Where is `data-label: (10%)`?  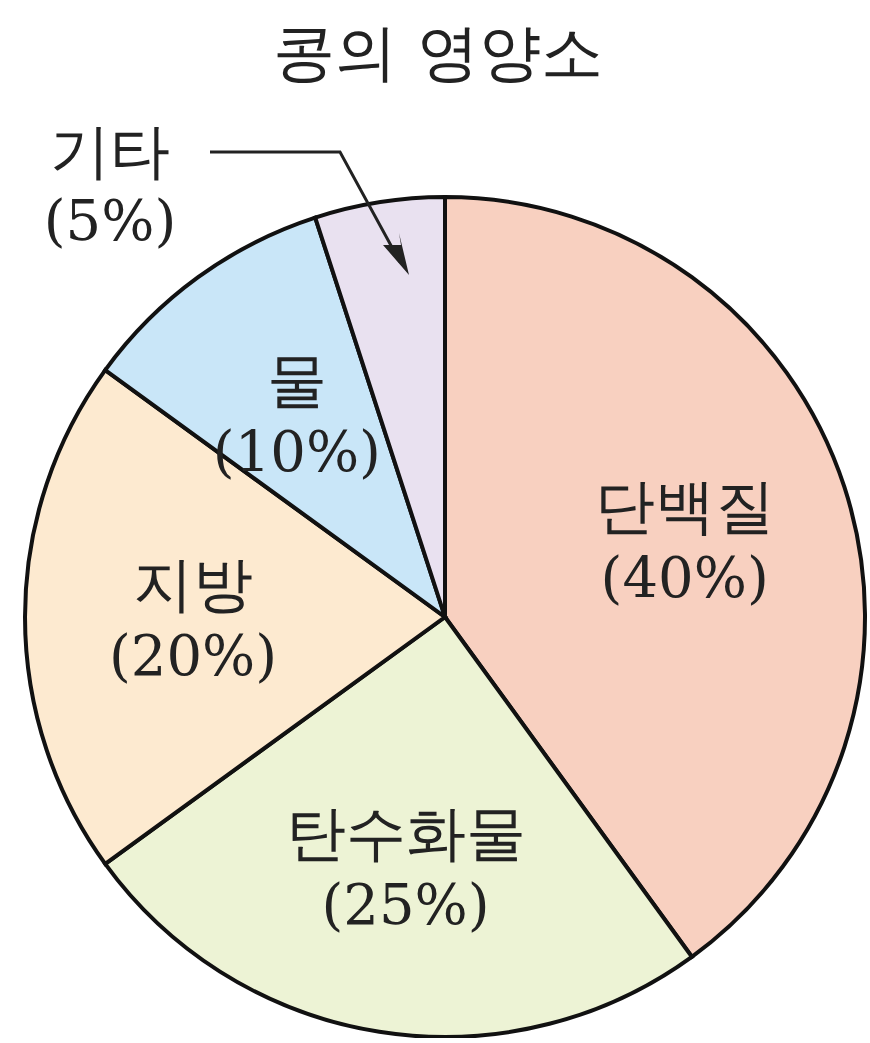 data-label: (10%) is located at coordinates (296, 452).